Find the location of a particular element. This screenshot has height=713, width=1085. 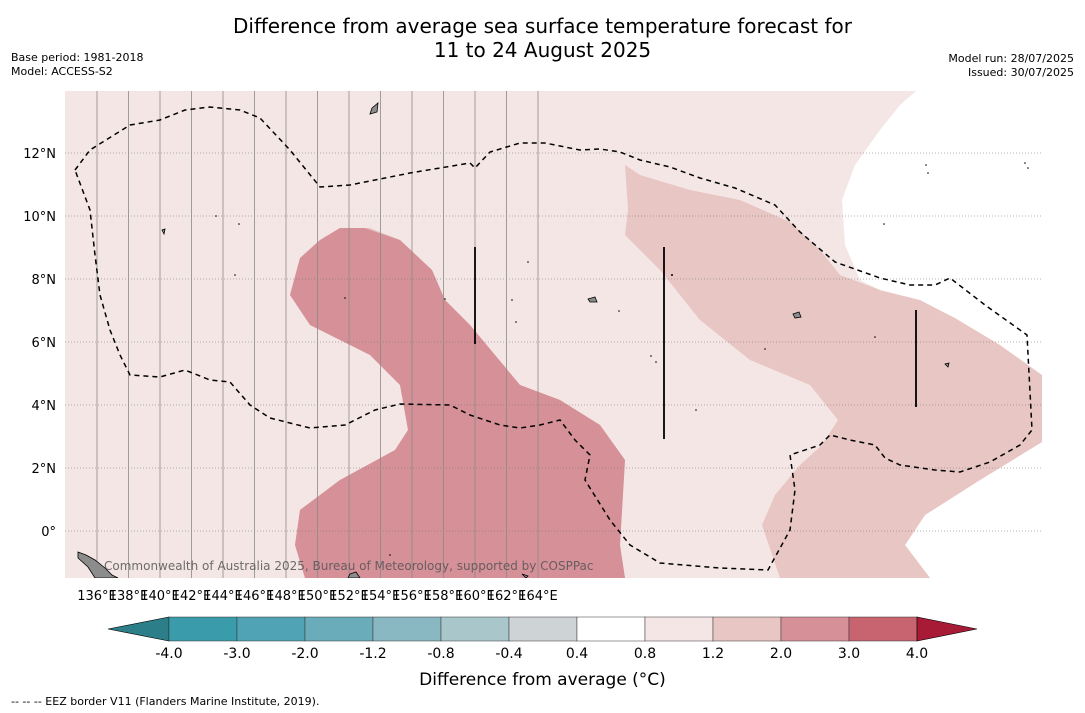

longitude-label: 146°E is located at coordinates (255, 596).